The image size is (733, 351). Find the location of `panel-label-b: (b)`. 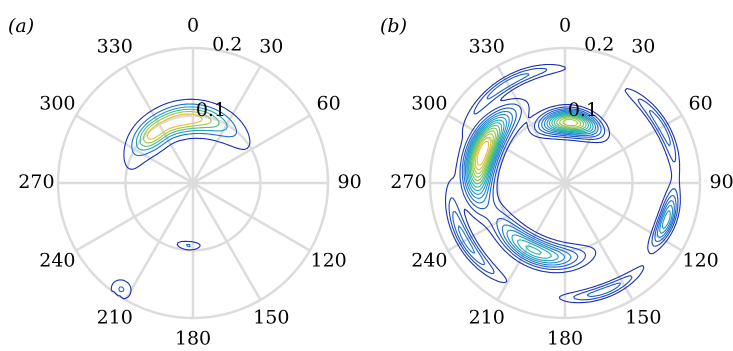

panel-label-b: (b) is located at coordinates (393, 26).